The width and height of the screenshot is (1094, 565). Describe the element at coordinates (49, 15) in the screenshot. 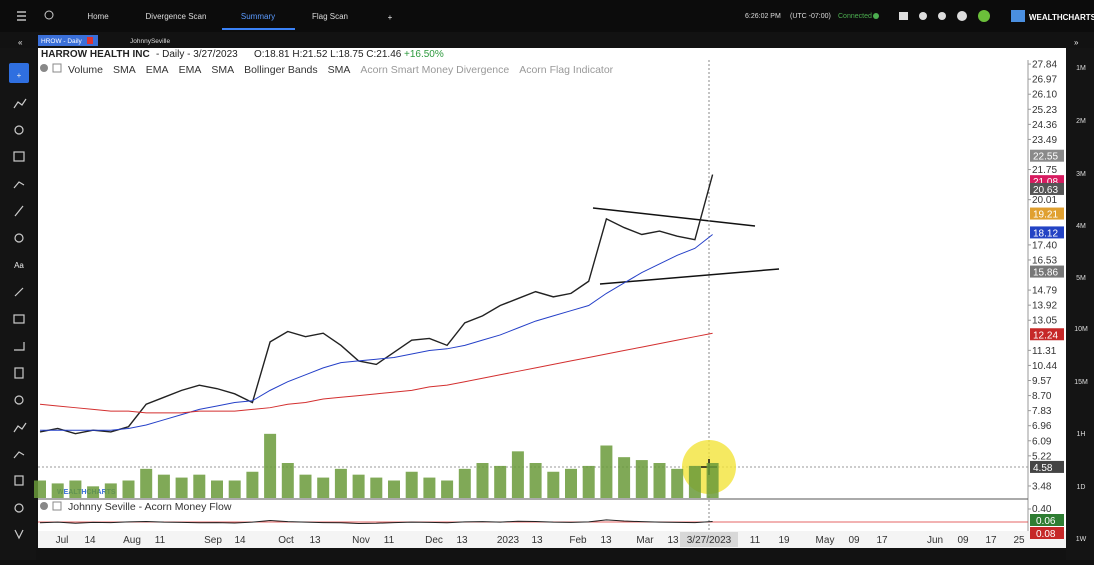

I see `search-icon` at that location.